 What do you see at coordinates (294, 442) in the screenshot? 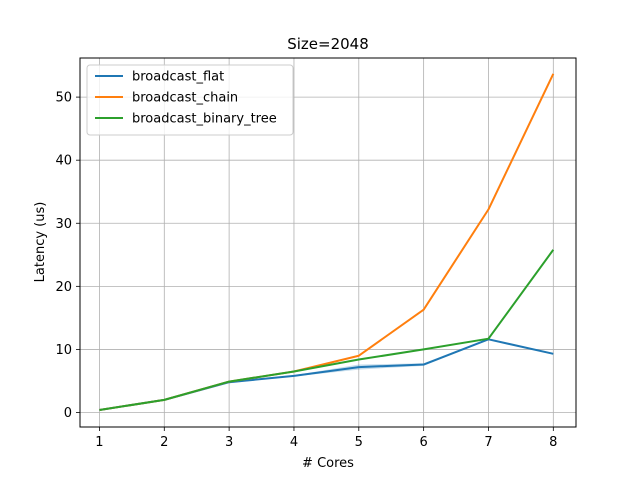
I see `x-tick-label: 4` at bounding box center [294, 442].